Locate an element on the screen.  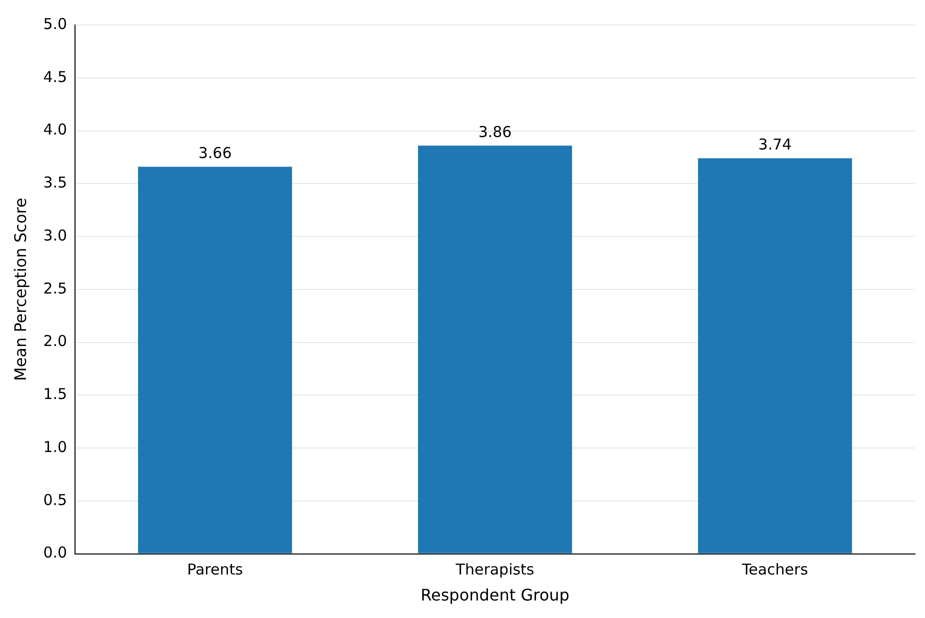
y-tick-label: 4.0 is located at coordinates (55, 129).